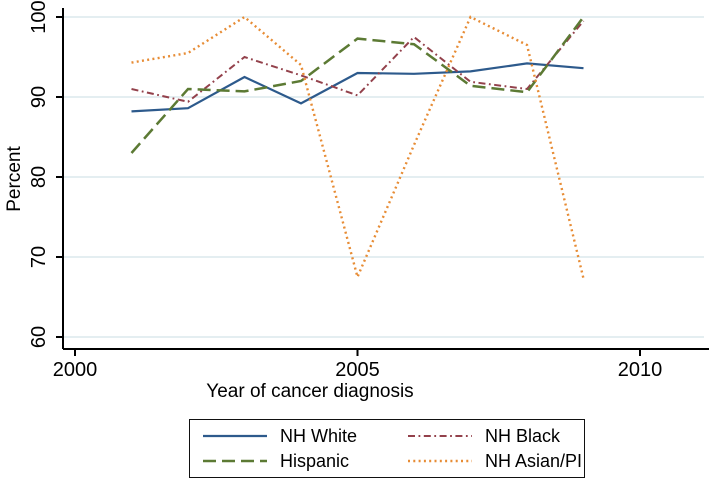 This screenshot has height=481, width=709. What do you see at coordinates (39, 16) in the screenshot?
I see `svg-text: 100` at bounding box center [39, 16].